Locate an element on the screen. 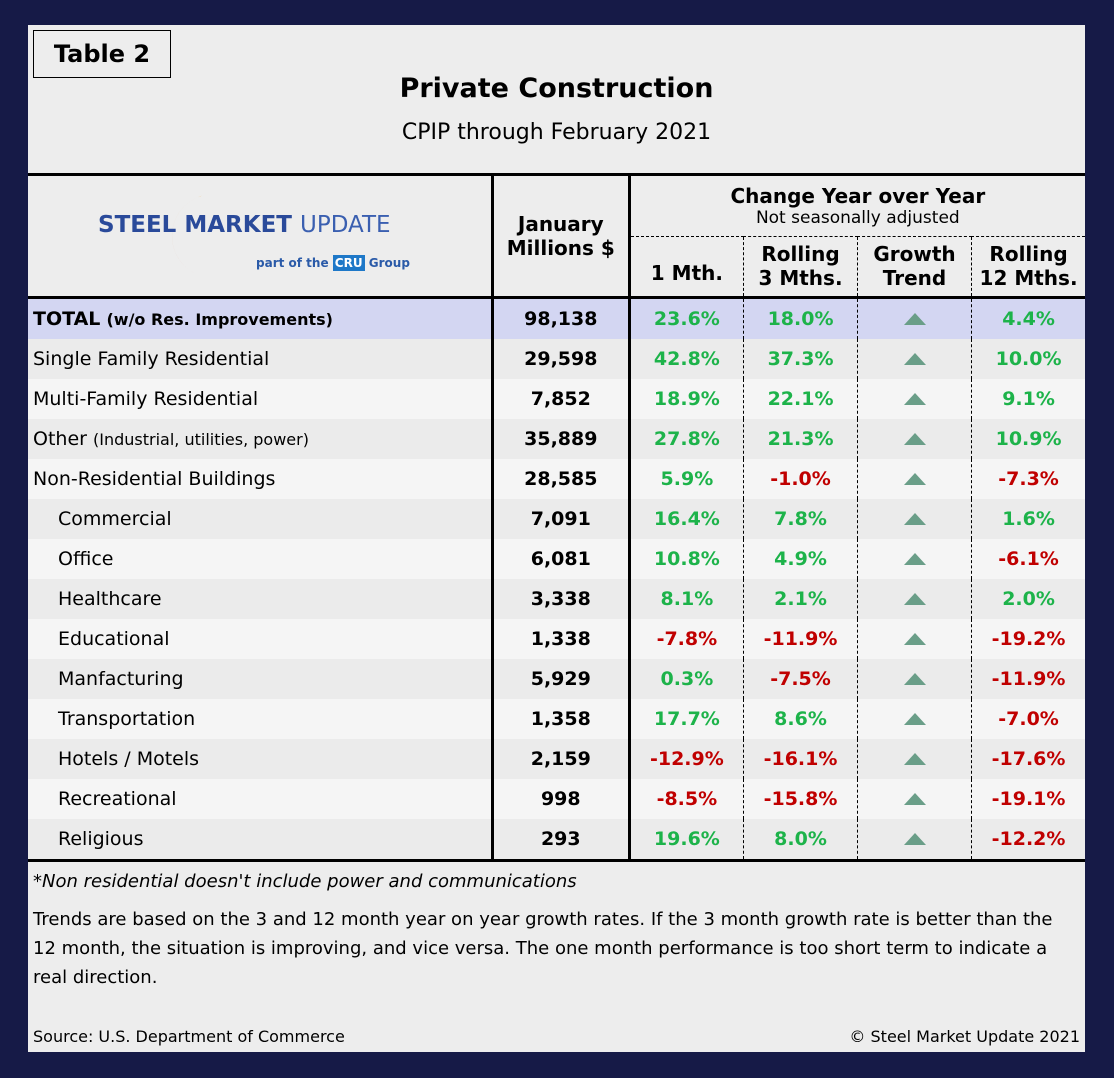  value-12mth: -12.2% is located at coordinates (1028, 840).